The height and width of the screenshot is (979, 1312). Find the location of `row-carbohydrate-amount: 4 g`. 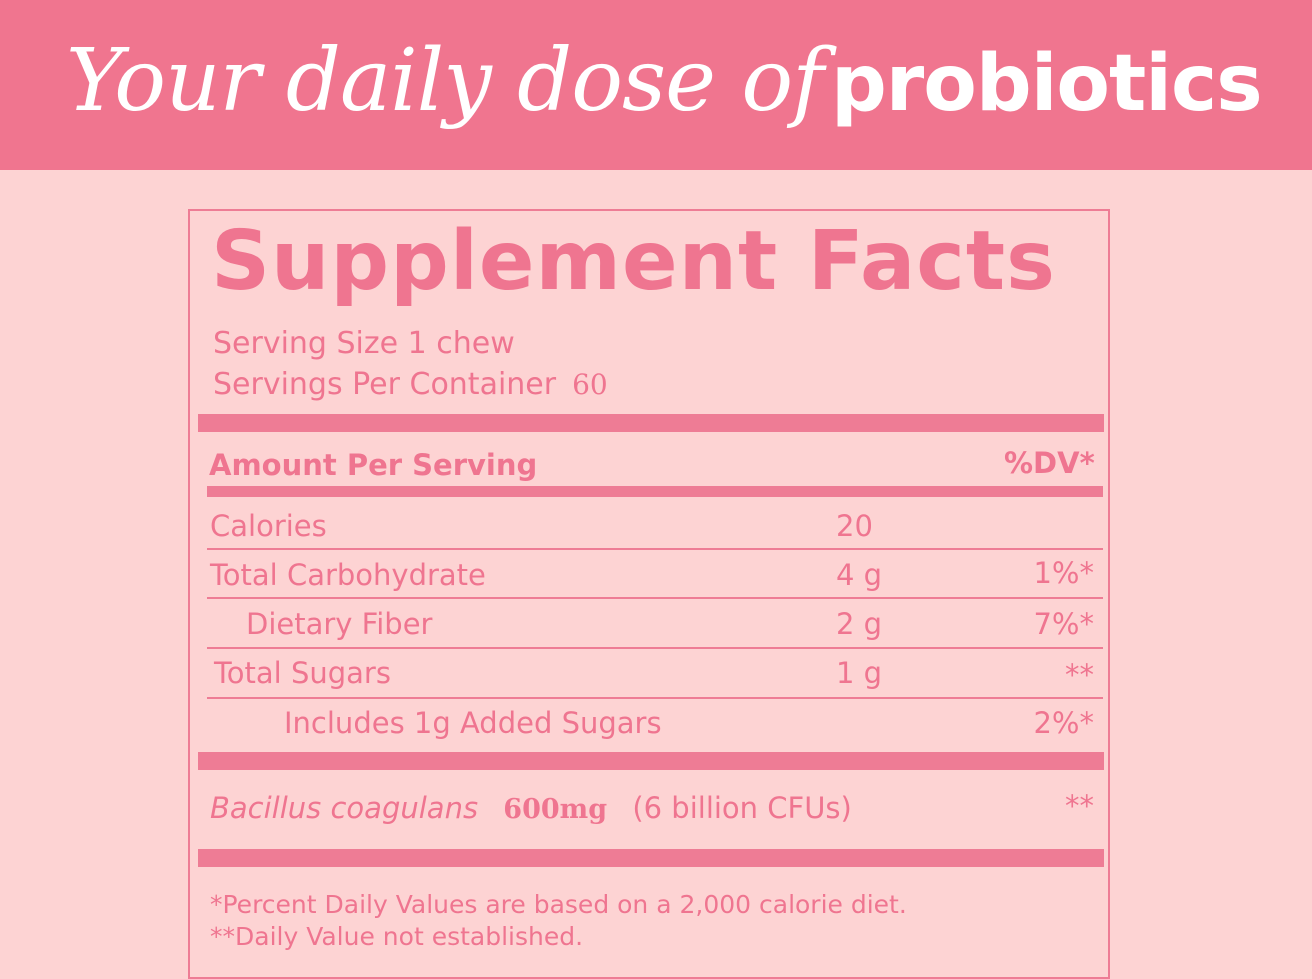

row-carbohydrate-amount: 4 g is located at coordinates (859, 575).